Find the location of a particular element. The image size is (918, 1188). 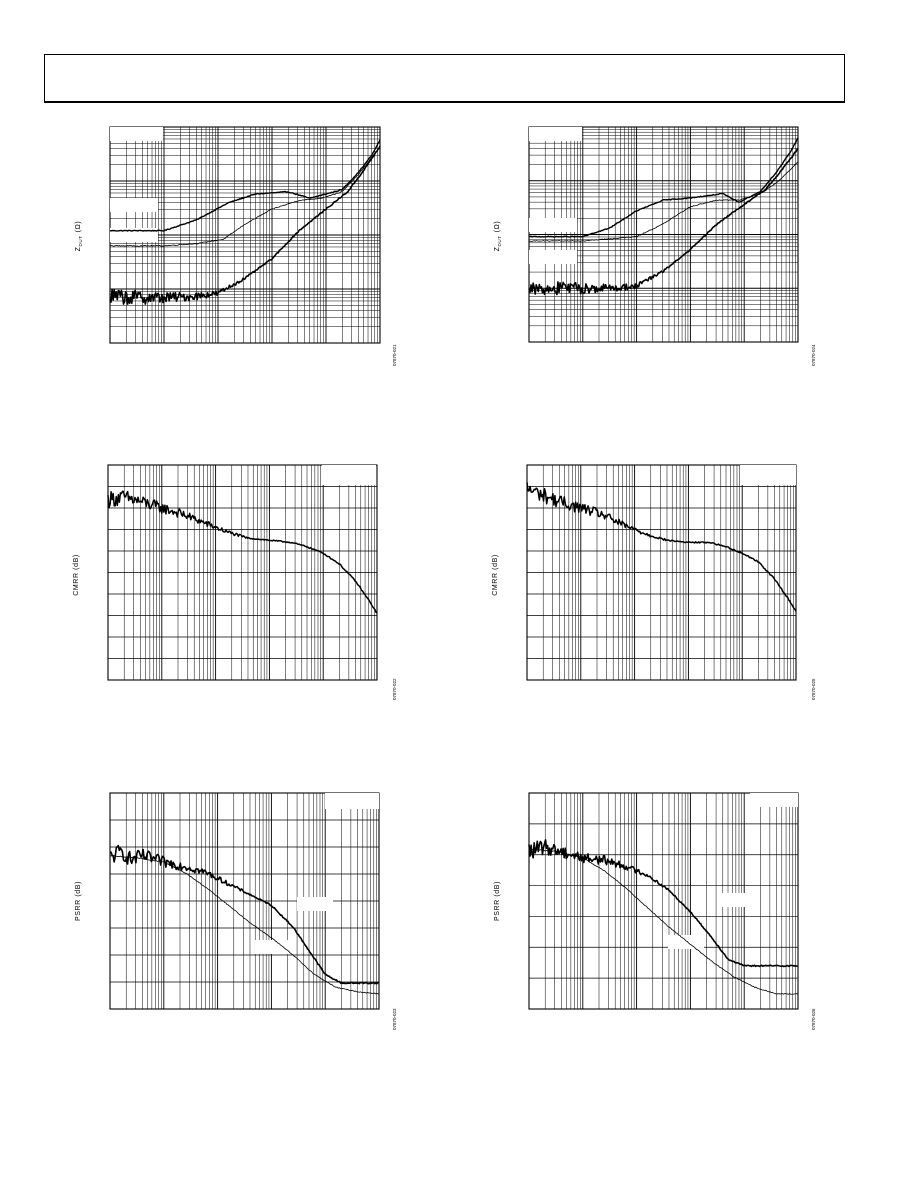

page-header is located at coordinates (444, 78).